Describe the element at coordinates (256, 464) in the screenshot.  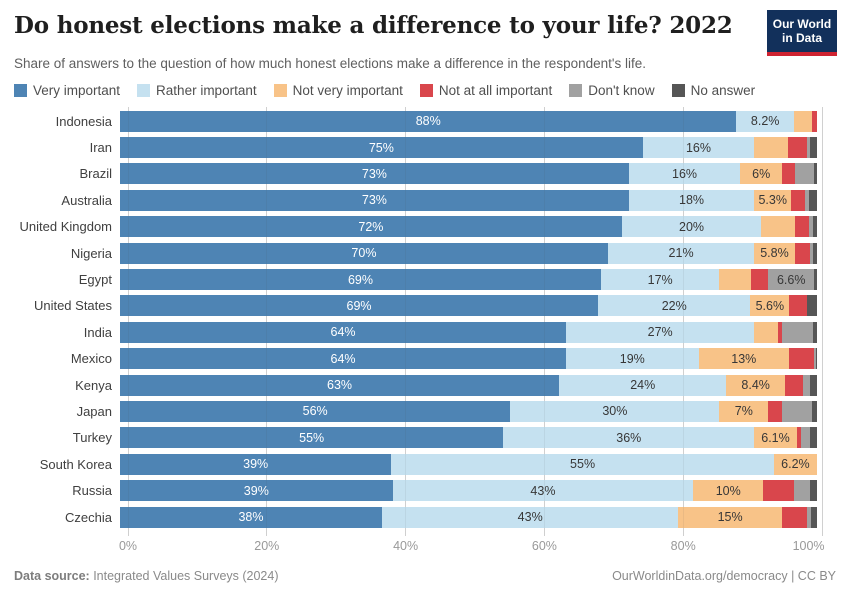
I see `bar-segment-label: 39%` at that location.